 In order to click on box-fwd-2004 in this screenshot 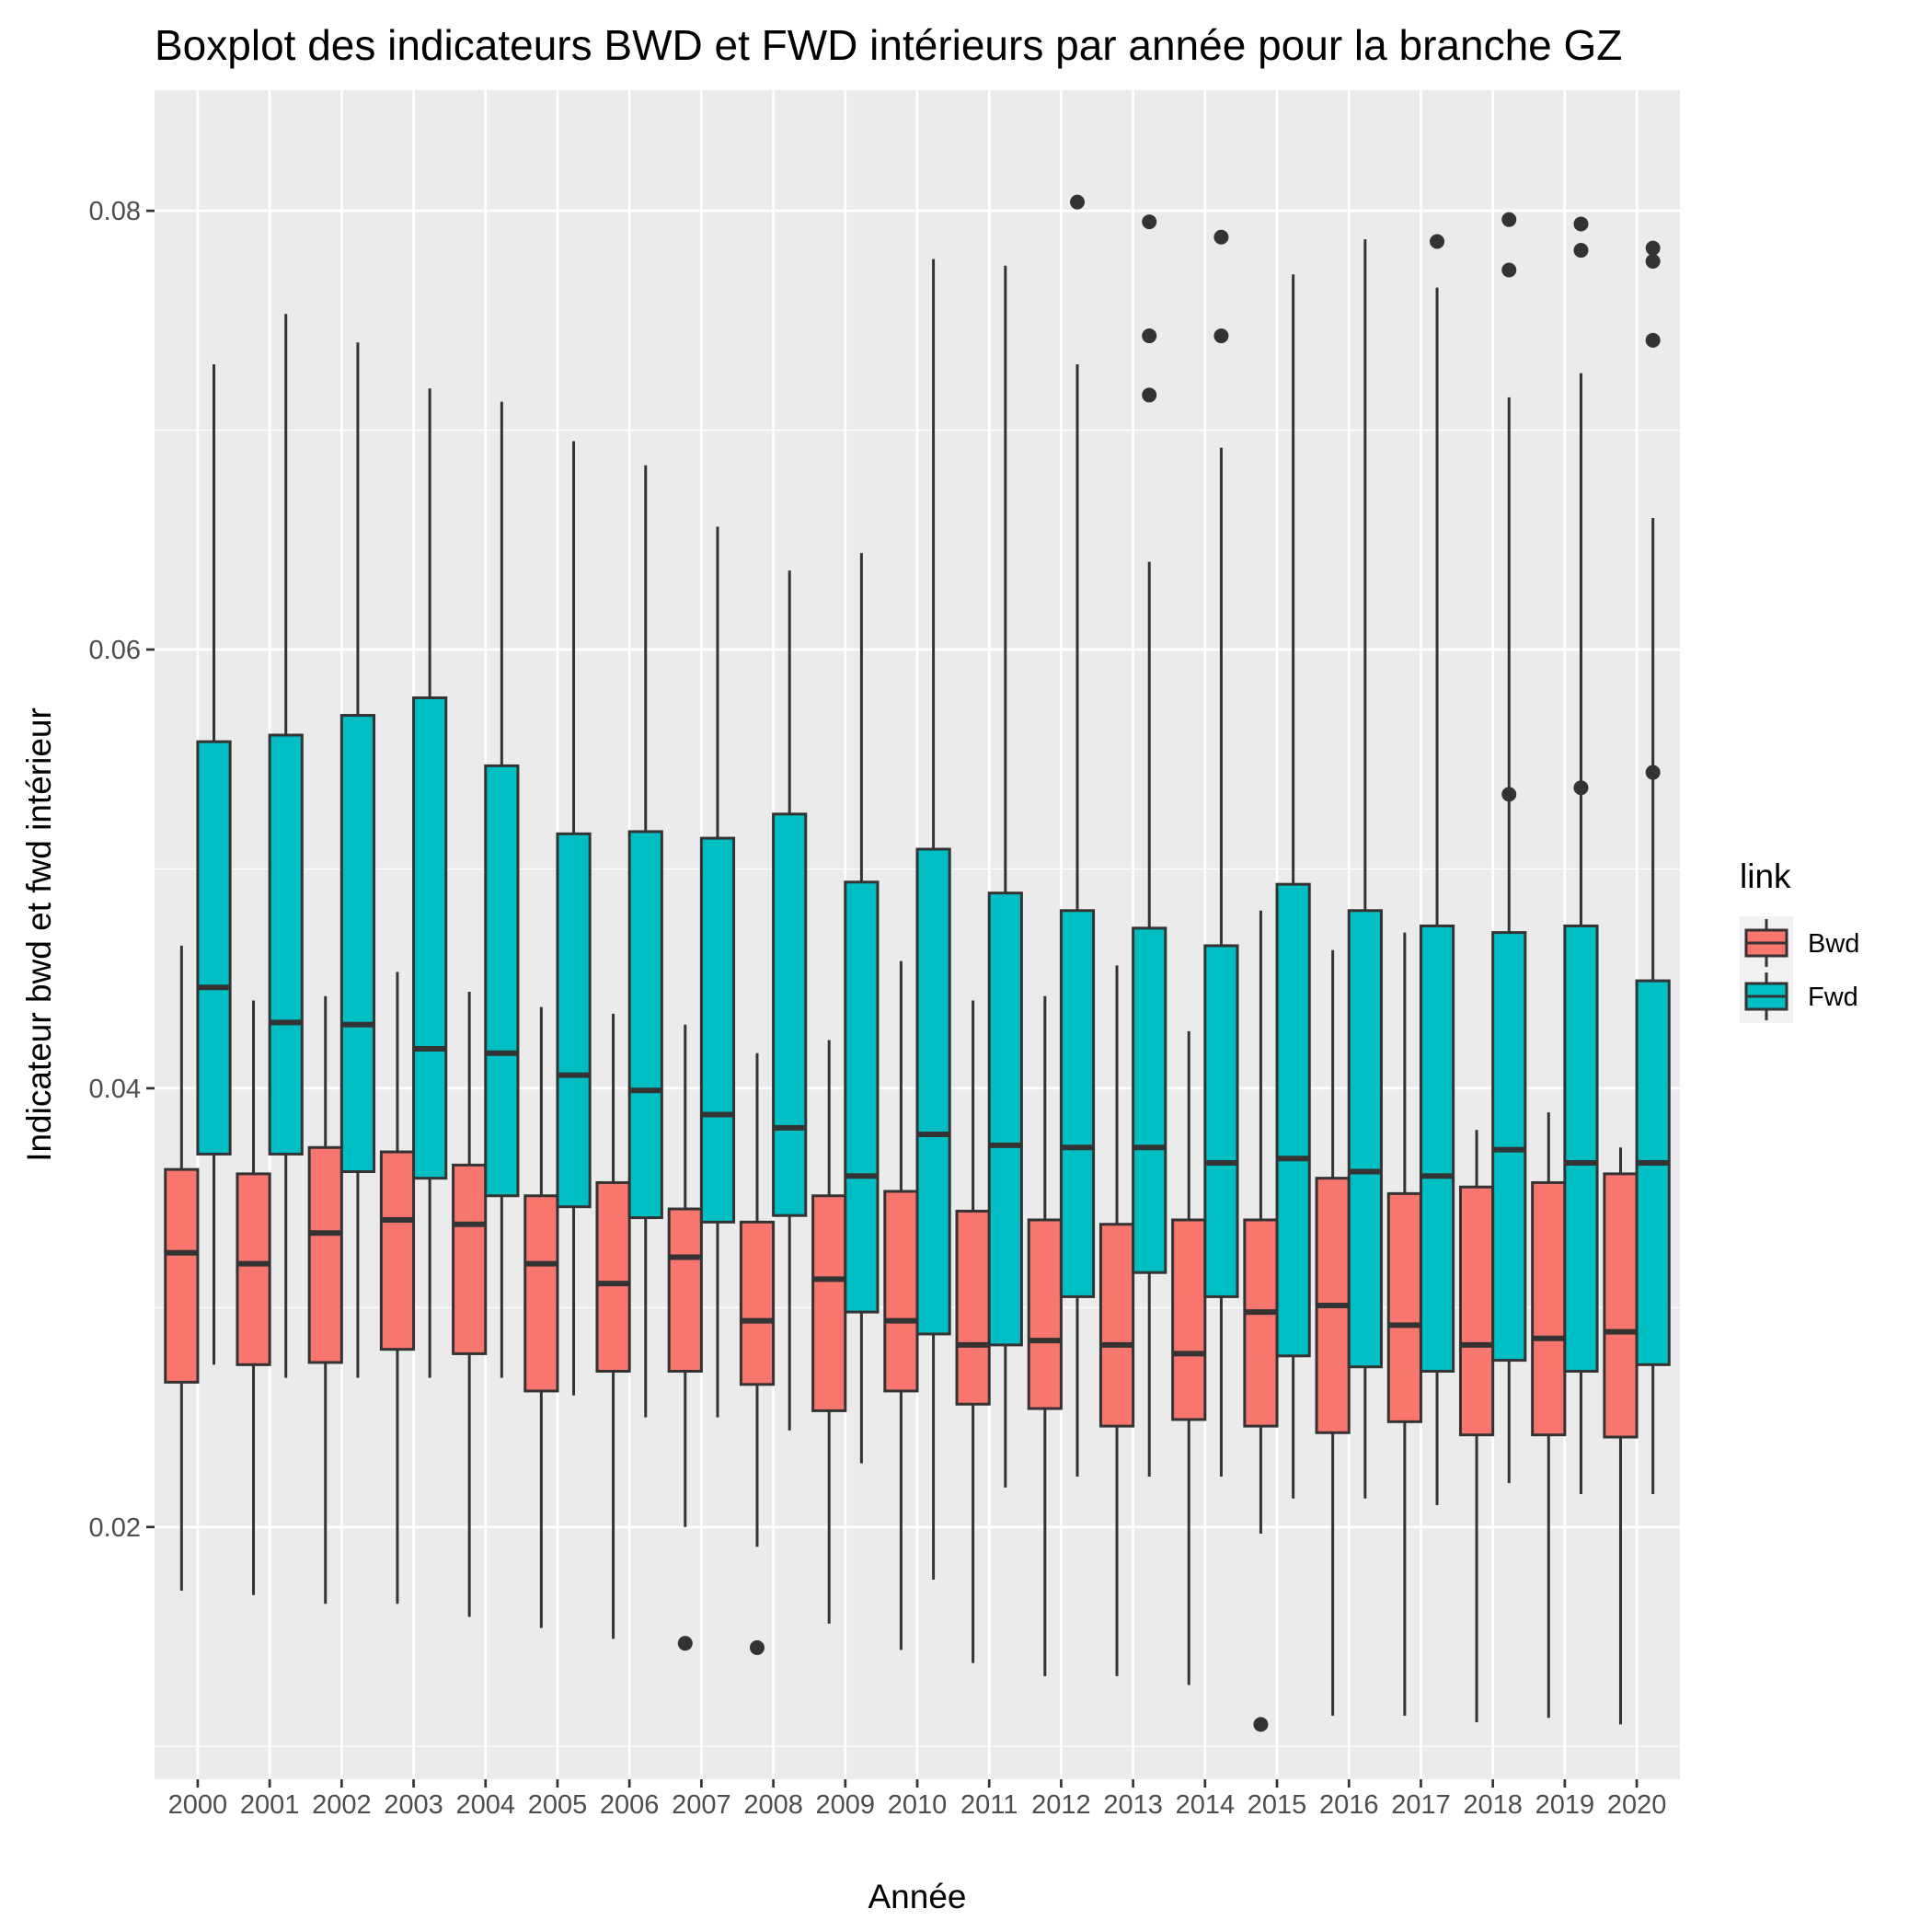, I will do `click(502, 889)`.